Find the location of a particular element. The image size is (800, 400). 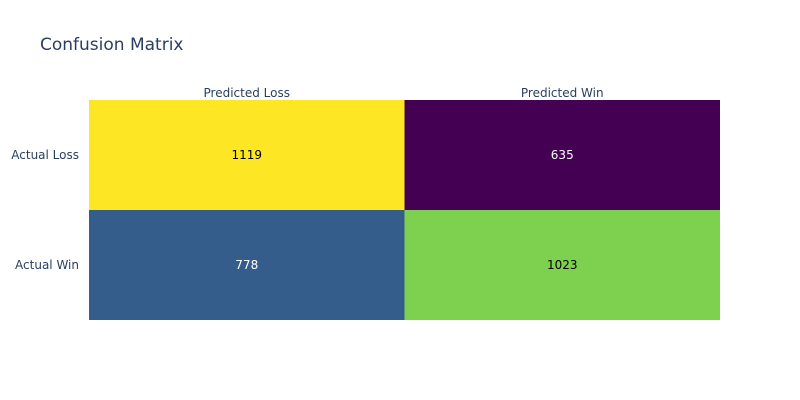

cell-value-r0-c1: 635 is located at coordinates (562, 155).